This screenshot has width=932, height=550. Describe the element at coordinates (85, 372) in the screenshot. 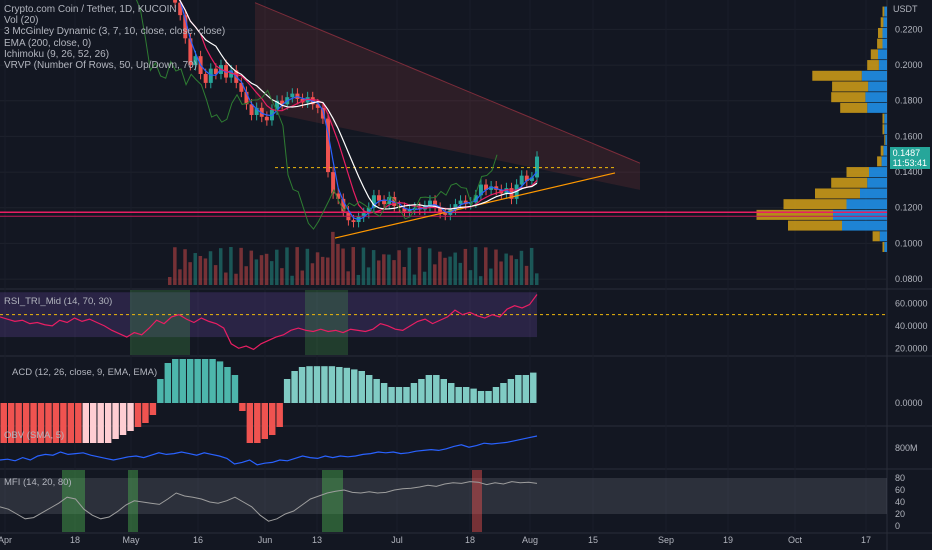

I see `macd-label: ACD (12, 26, close, 9, EMA, EMA)` at that location.